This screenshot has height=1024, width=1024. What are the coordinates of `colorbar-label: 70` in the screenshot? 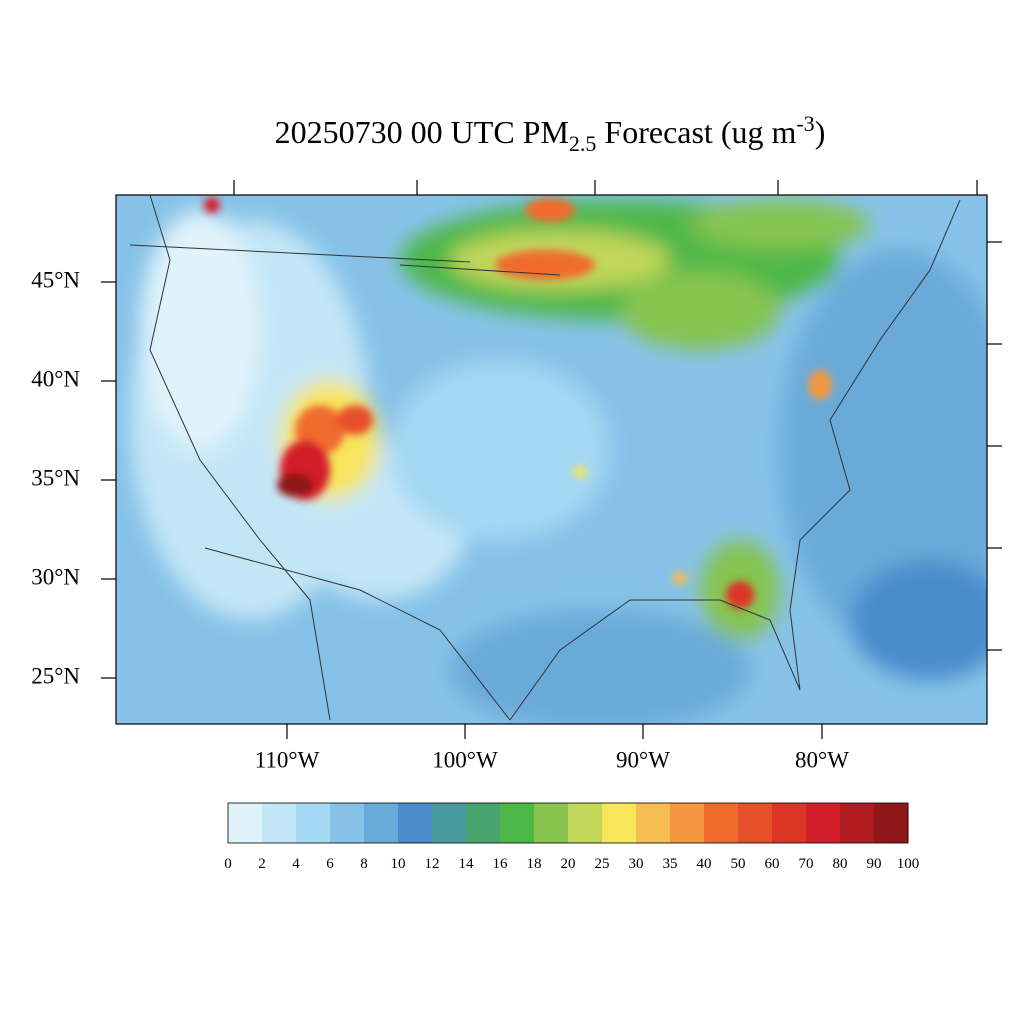 It's located at (806, 864).